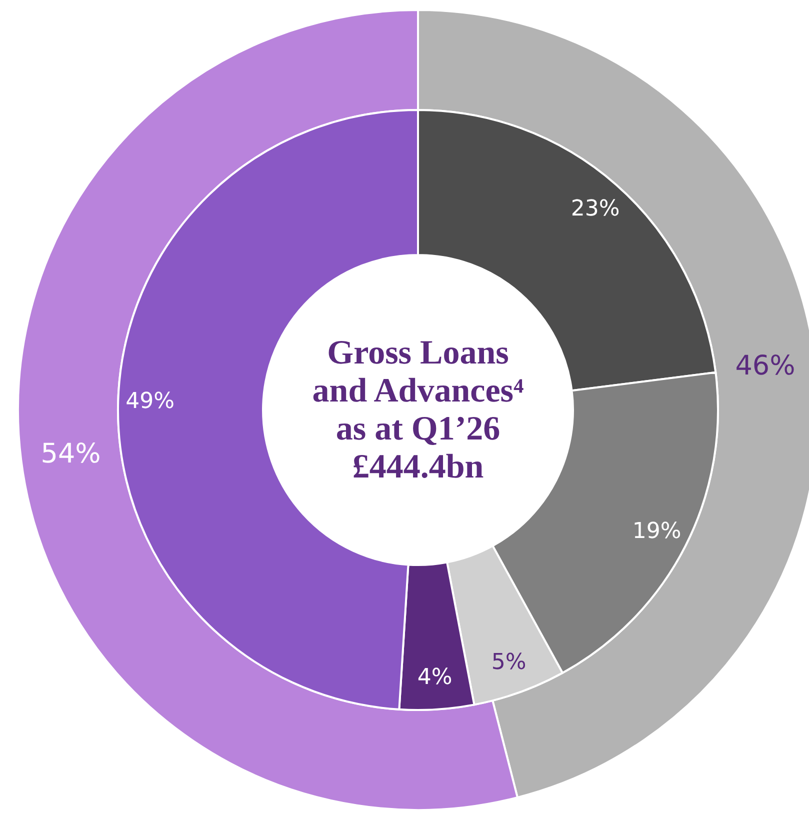 The height and width of the screenshot is (816, 809). Describe the element at coordinates (418, 410) in the screenshot. I see `text: Gross Loans and Advances⁴ as at Q1’26 £444.4bn` at that location.